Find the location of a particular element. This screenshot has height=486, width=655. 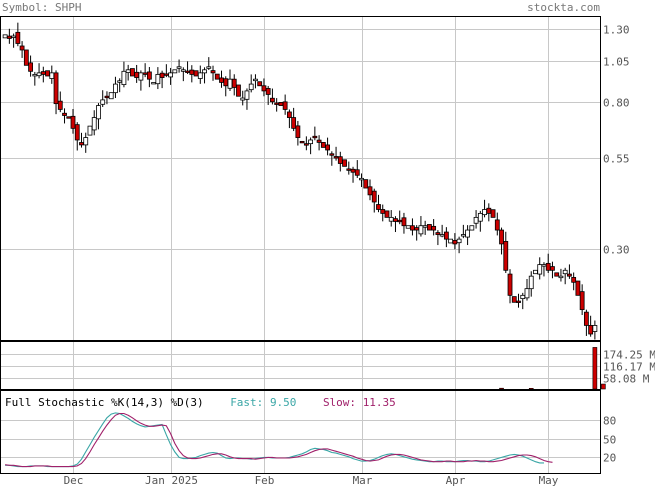

month-tick-label: Mar is located at coordinates (363, 480).